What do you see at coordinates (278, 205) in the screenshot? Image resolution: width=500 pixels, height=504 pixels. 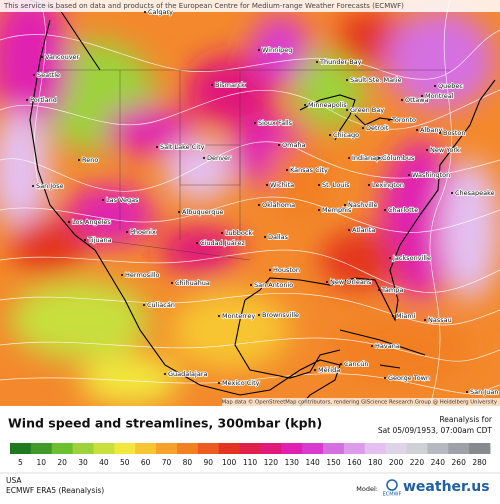 I see `city-label: Oklahoma` at bounding box center [278, 205].